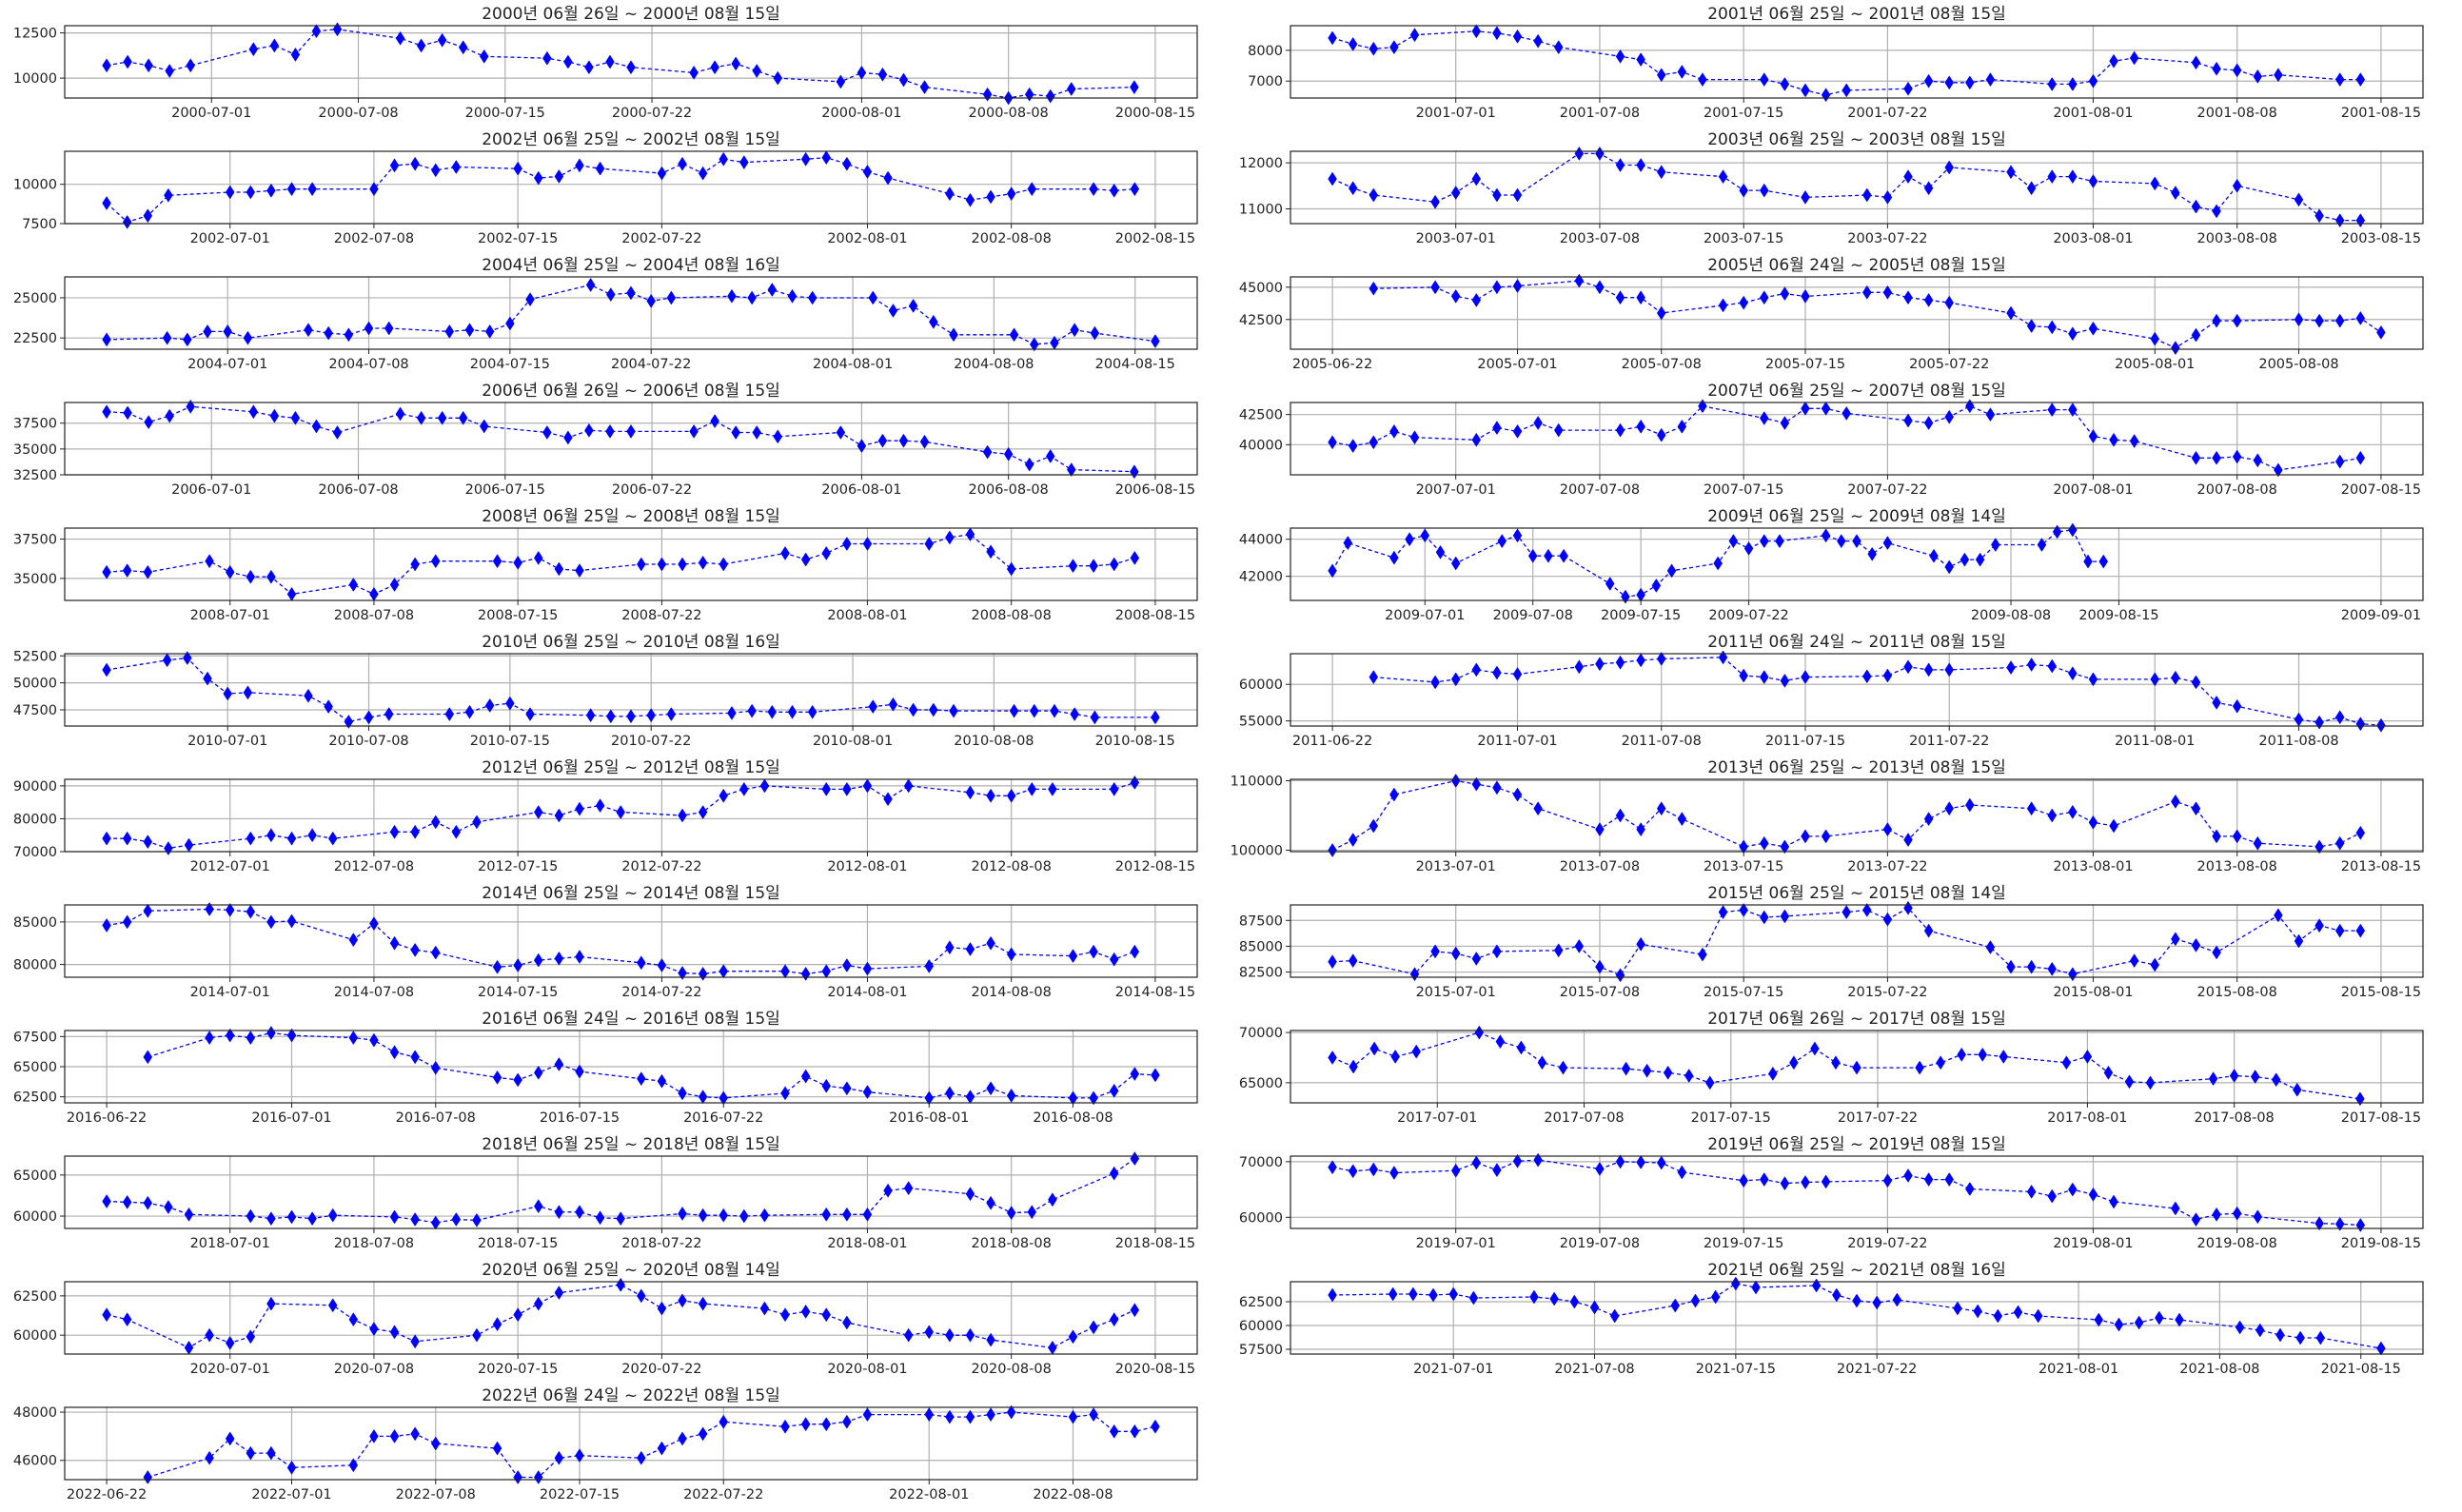  What do you see at coordinates (2381, 238) in the screenshot?
I see `x-tick-label: 2003-08-15` at bounding box center [2381, 238].